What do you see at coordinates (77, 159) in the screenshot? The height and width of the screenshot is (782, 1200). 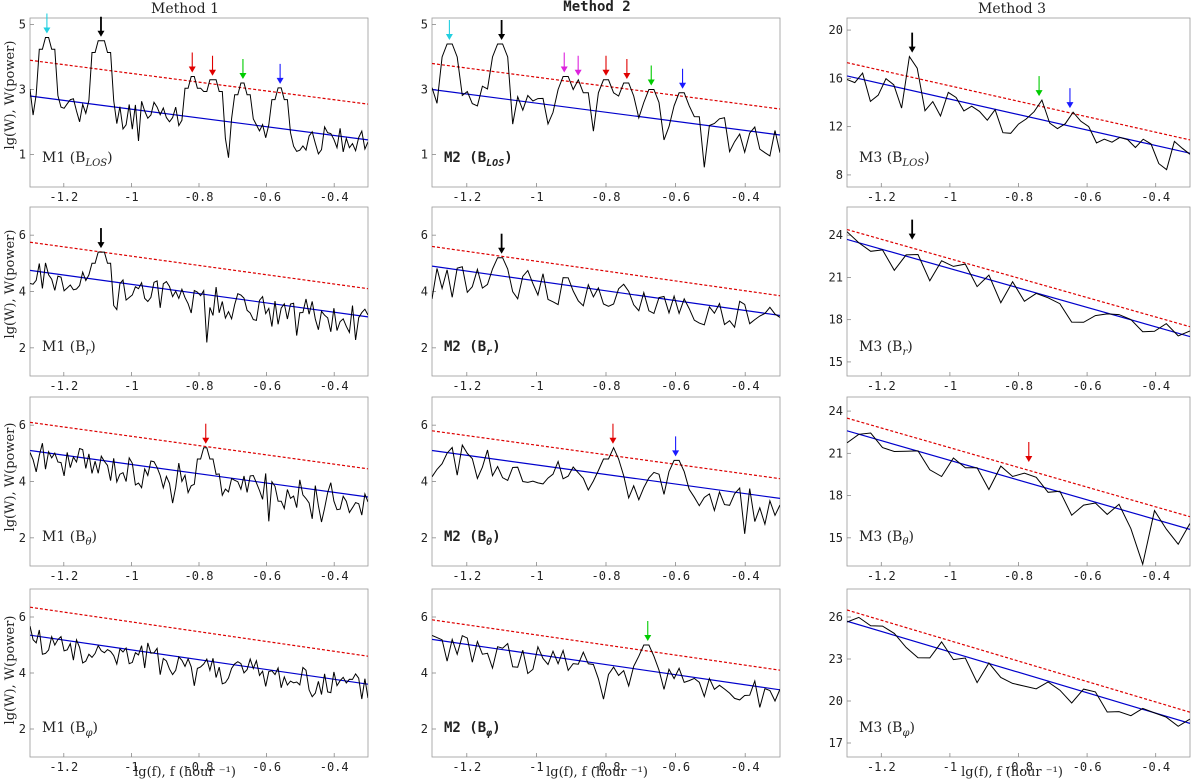 I see `panel-label: M1 (BLOS)` at bounding box center [77, 159].